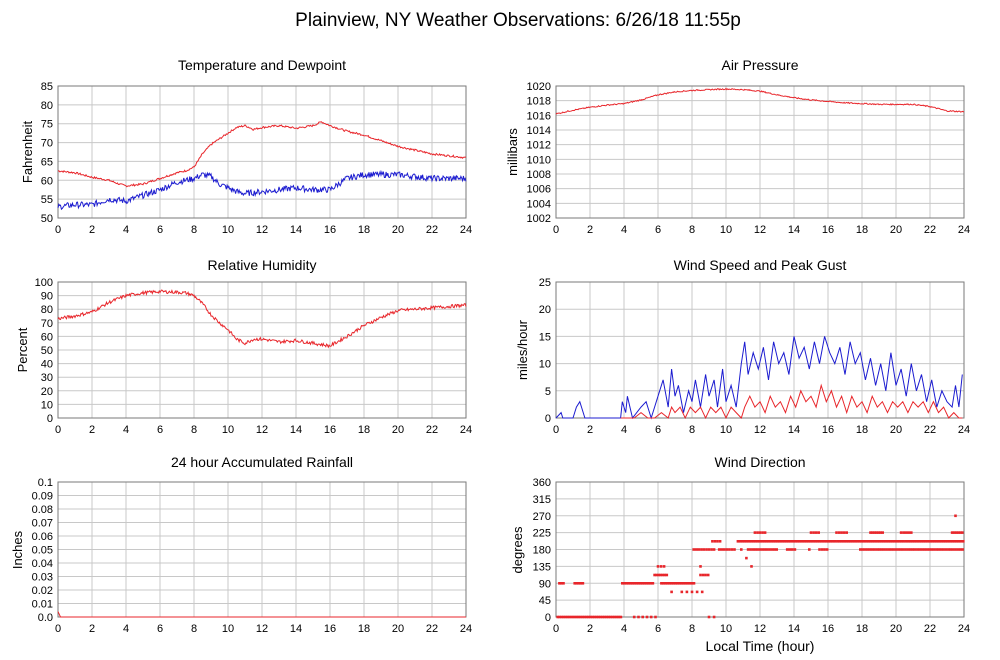 This screenshot has width=1000, height=660. I want to click on x-tick-label: 20, so click(398, 629).